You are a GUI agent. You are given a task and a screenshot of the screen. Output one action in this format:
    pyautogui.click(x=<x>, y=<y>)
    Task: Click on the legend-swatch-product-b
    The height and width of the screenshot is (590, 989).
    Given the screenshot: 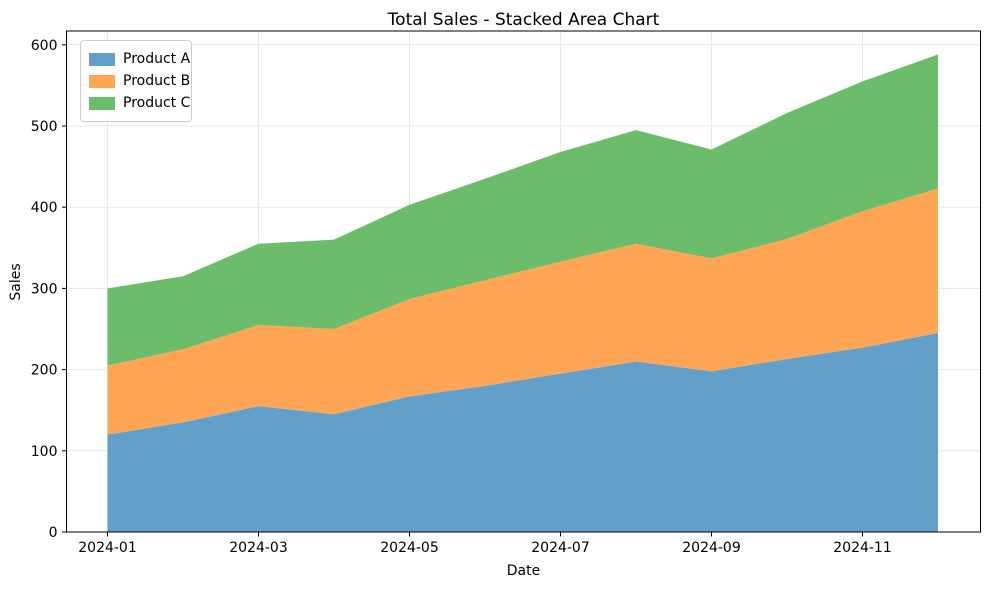 What is the action you would take?
    pyautogui.click(x=102, y=81)
    